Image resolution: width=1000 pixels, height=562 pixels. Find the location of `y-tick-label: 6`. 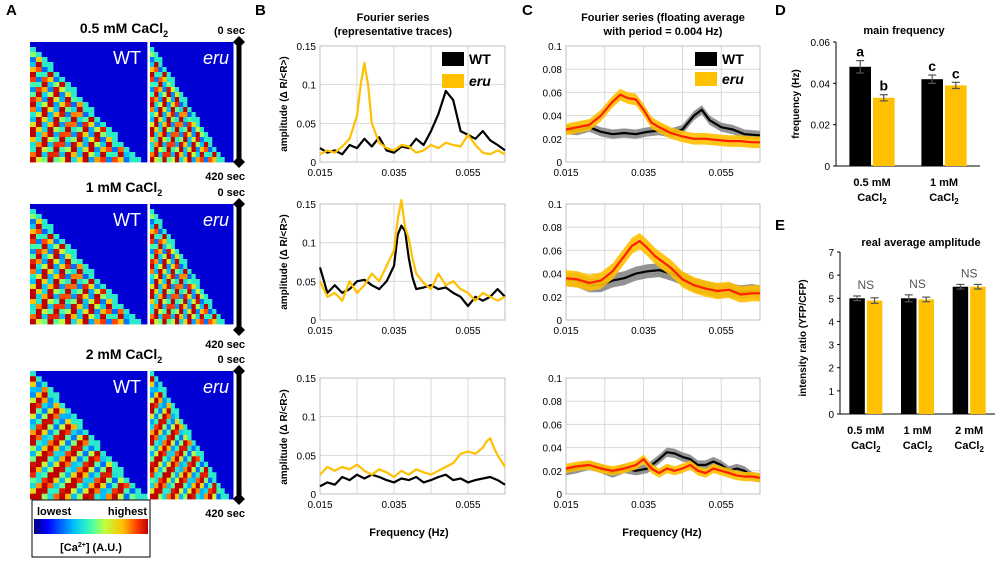

y-tick-label: 6 is located at coordinates (831, 276).